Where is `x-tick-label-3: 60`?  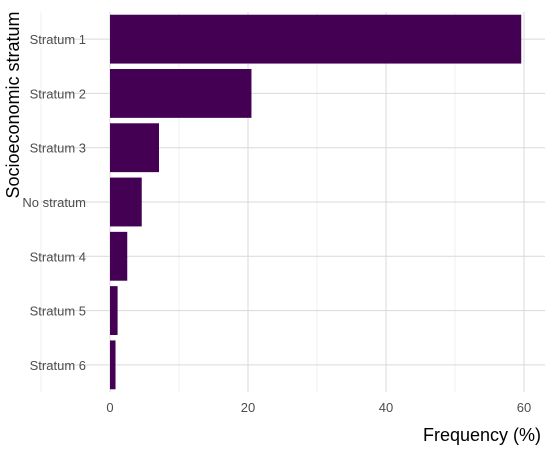
x-tick-label-3: 60 is located at coordinates (524, 407).